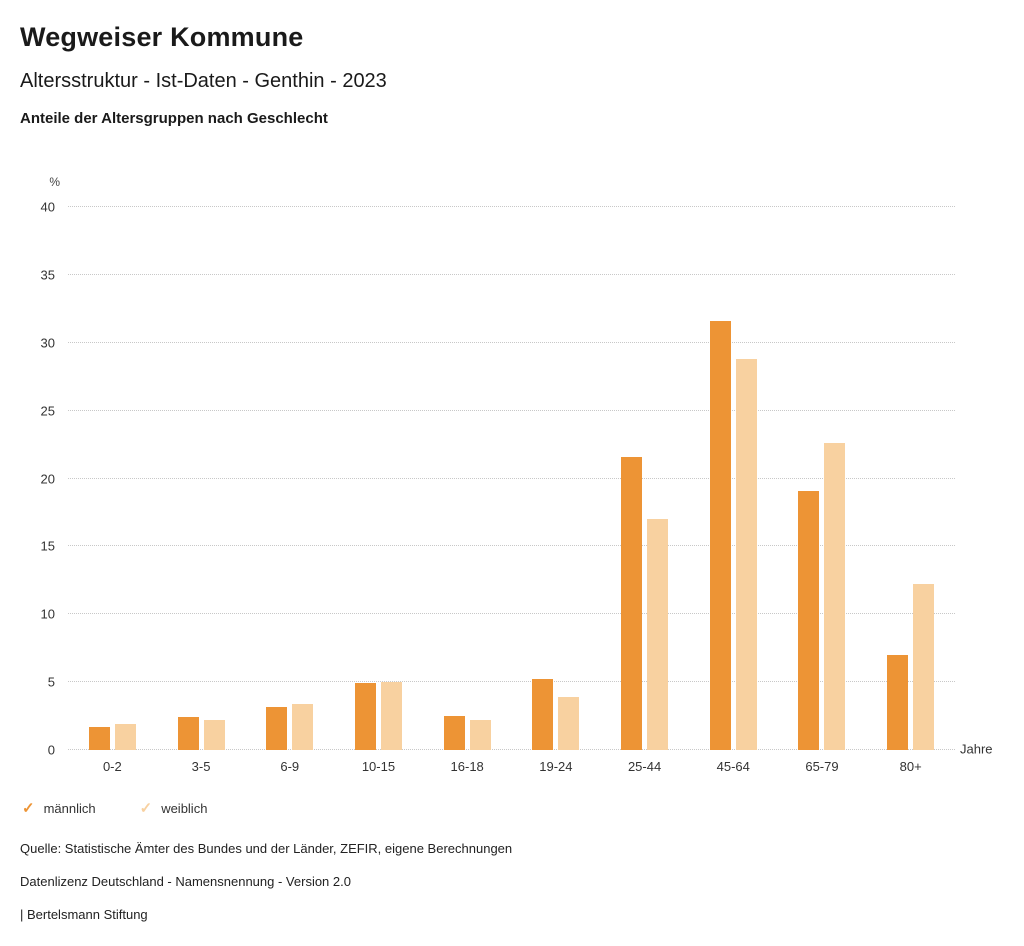  Describe the element at coordinates (467, 766) in the screenshot. I see `x-tick-label-16-18: 16-18` at that location.